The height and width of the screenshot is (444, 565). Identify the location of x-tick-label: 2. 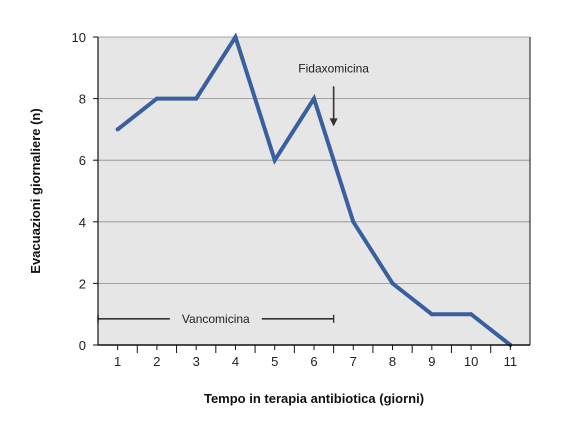
(156, 361).